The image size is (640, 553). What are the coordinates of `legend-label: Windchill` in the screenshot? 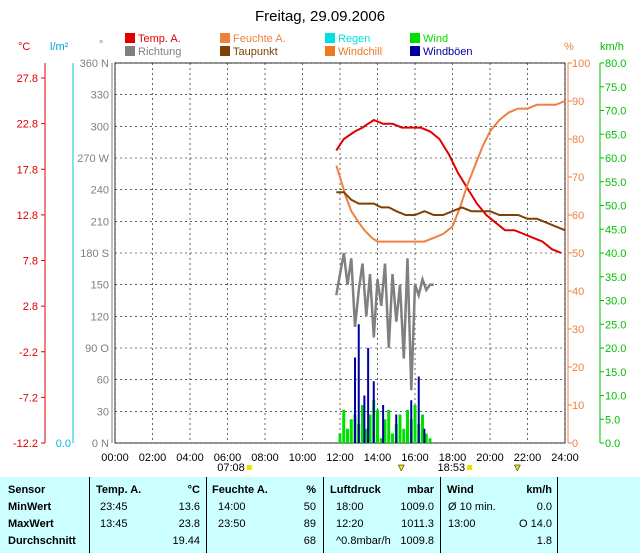 It's located at (360, 52).